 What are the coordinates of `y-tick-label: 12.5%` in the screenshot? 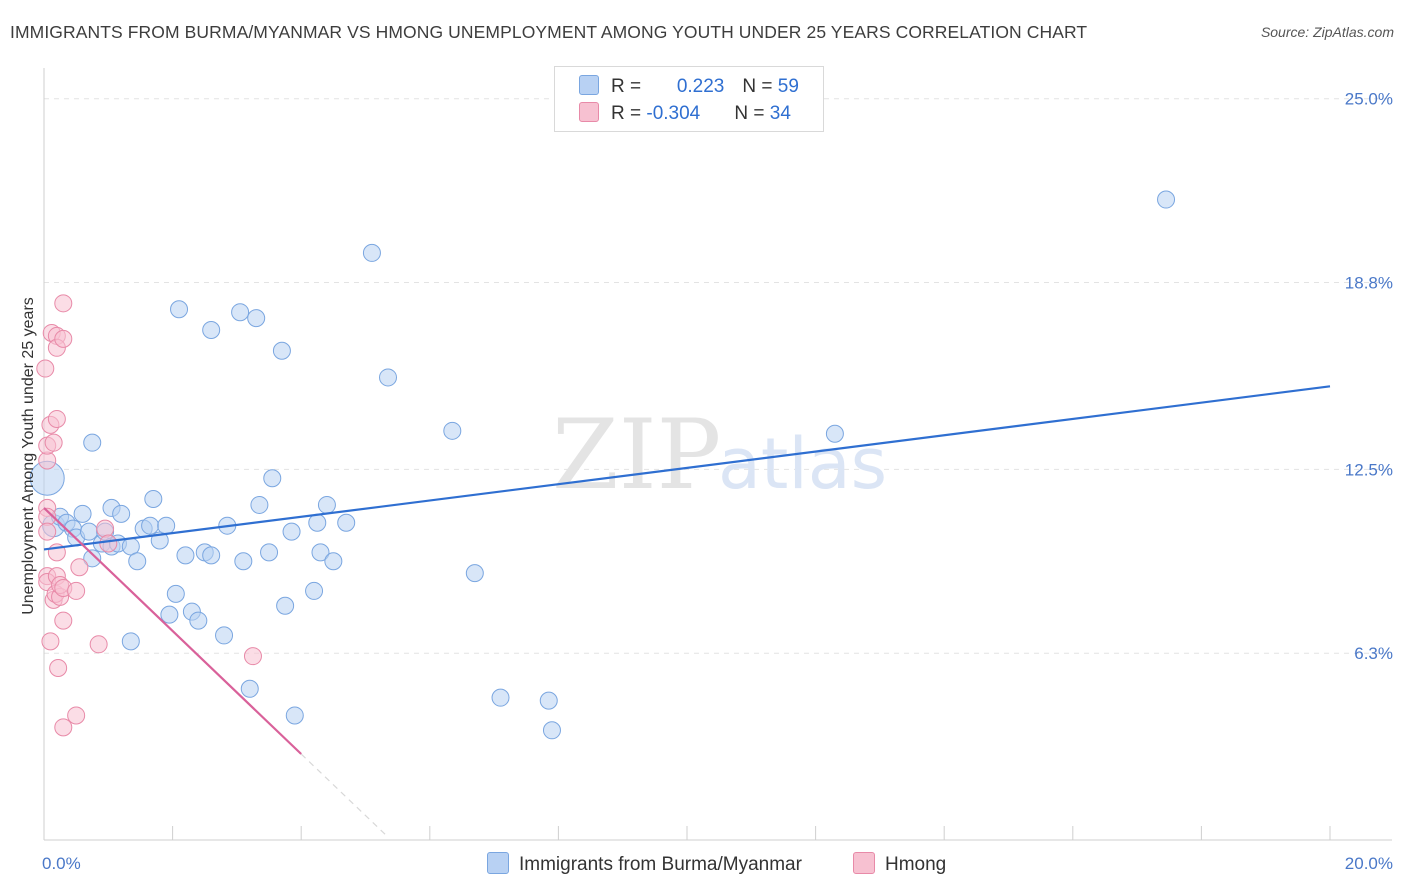 It's located at (1369, 469).